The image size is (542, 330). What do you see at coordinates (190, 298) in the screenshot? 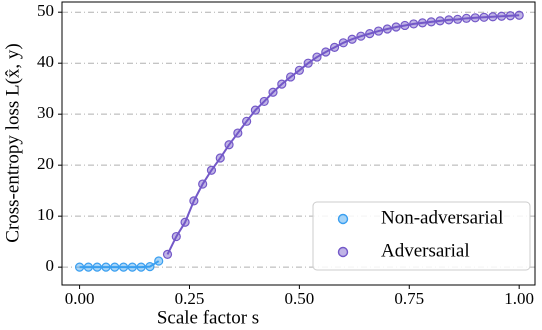
I see `x-tick-label: 0.25` at bounding box center [190, 298].